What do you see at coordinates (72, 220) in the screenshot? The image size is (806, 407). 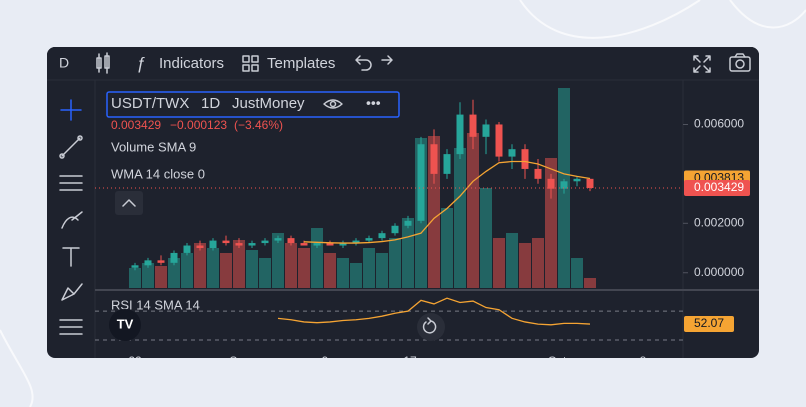 I see `brush-tool` at bounding box center [72, 220].